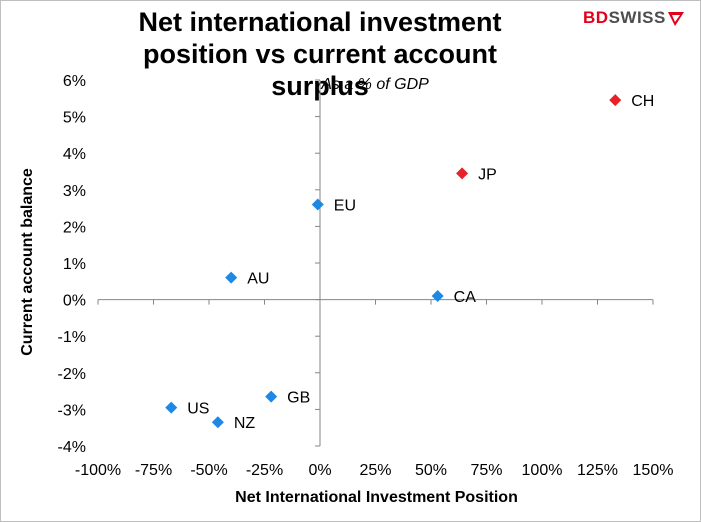 Image resolution: width=701 pixels, height=522 pixels. I want to click on y-tick-label: 6%, so click(74, 81).